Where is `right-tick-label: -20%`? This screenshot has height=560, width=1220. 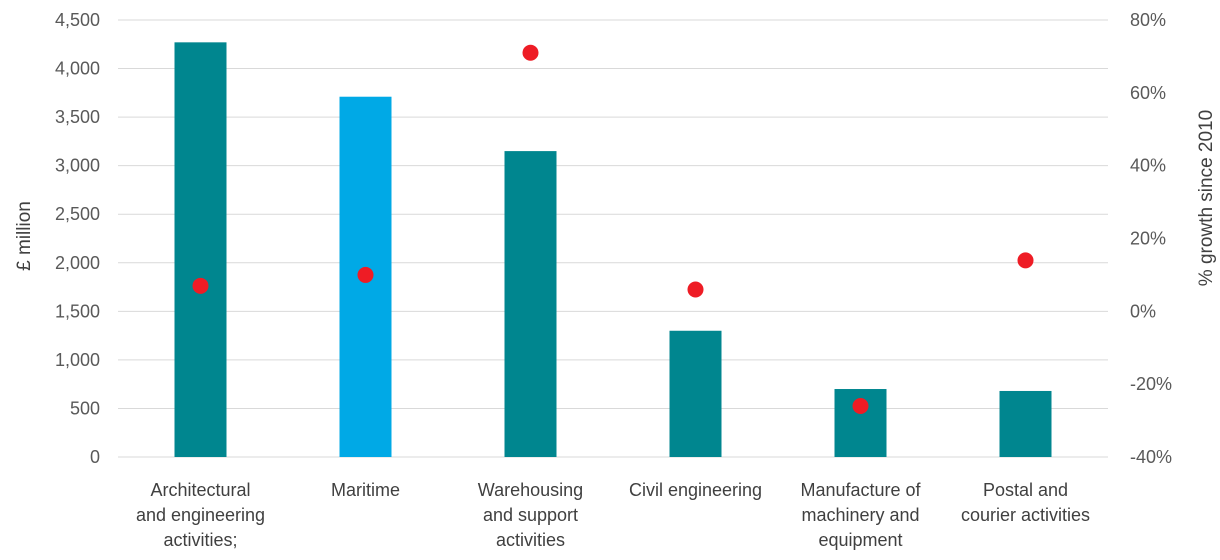
right-tick-label: -20% is located at coordinates (1151, 384).